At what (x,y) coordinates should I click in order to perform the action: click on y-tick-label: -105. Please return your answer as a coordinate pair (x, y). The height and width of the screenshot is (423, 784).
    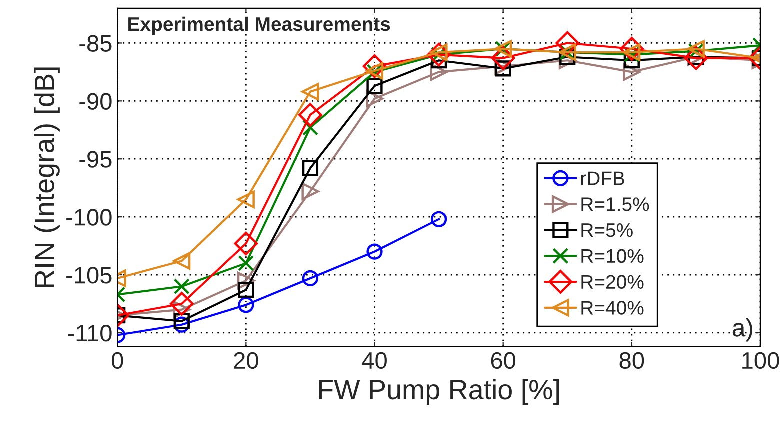
    Looking at the image, I should click on (89, 275).